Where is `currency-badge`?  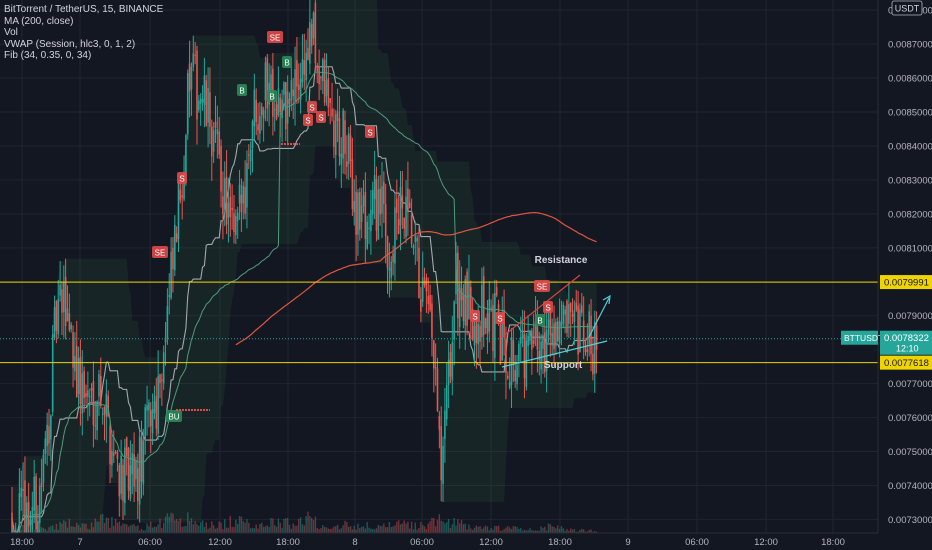 currency-badge is located at coordinates (907, 8).